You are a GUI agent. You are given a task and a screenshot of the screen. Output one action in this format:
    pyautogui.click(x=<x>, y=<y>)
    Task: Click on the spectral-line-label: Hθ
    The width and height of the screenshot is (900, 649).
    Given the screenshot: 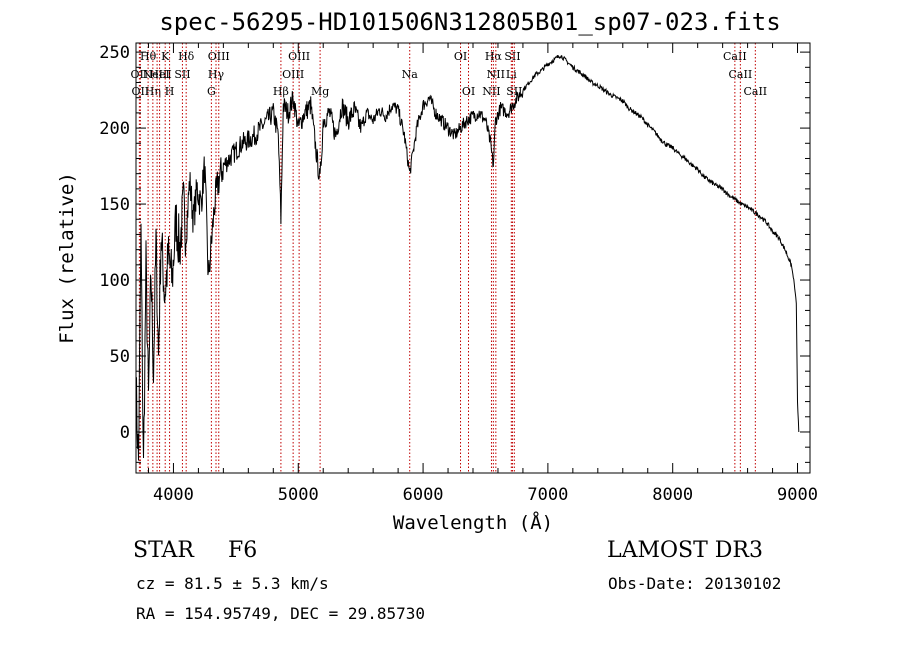 What is the action you would take?
    pyautogui.click(x=148, y=56)
    